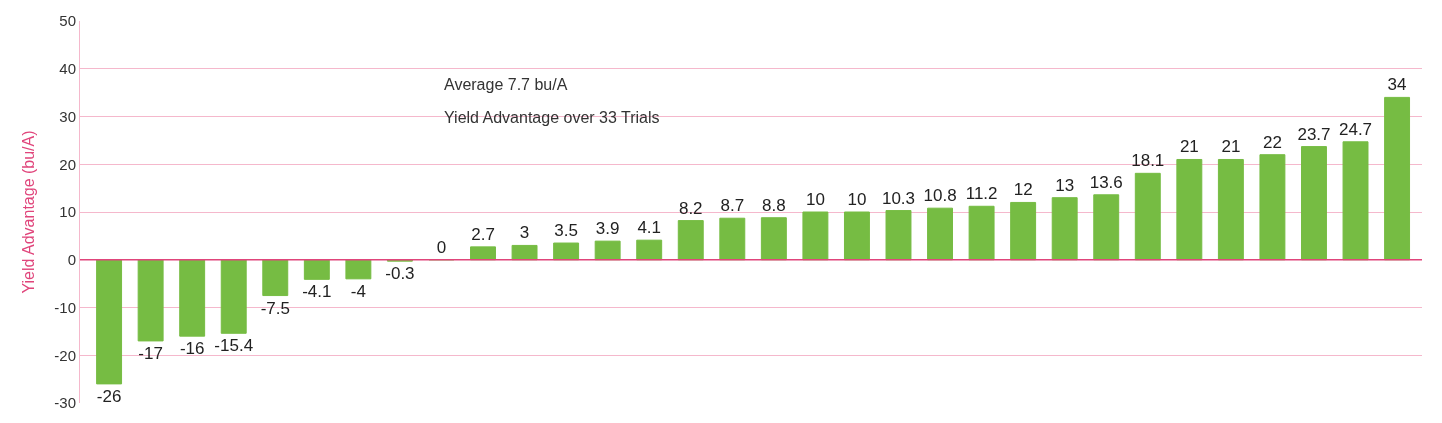  What do you see at coordinates (275, 308) in the screenshot?
I see `data-label: -7.5` at bounding box center [275, 308].